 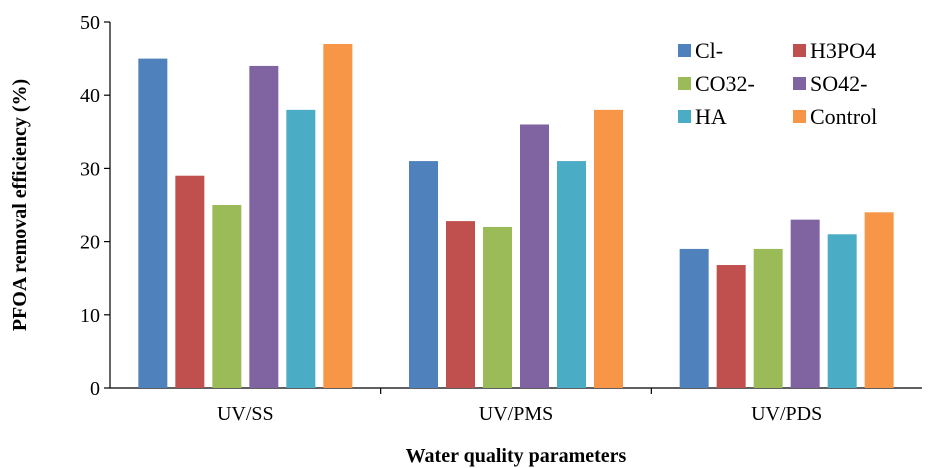 I want to click on legend-label: Control, so click(x=843, y=116).